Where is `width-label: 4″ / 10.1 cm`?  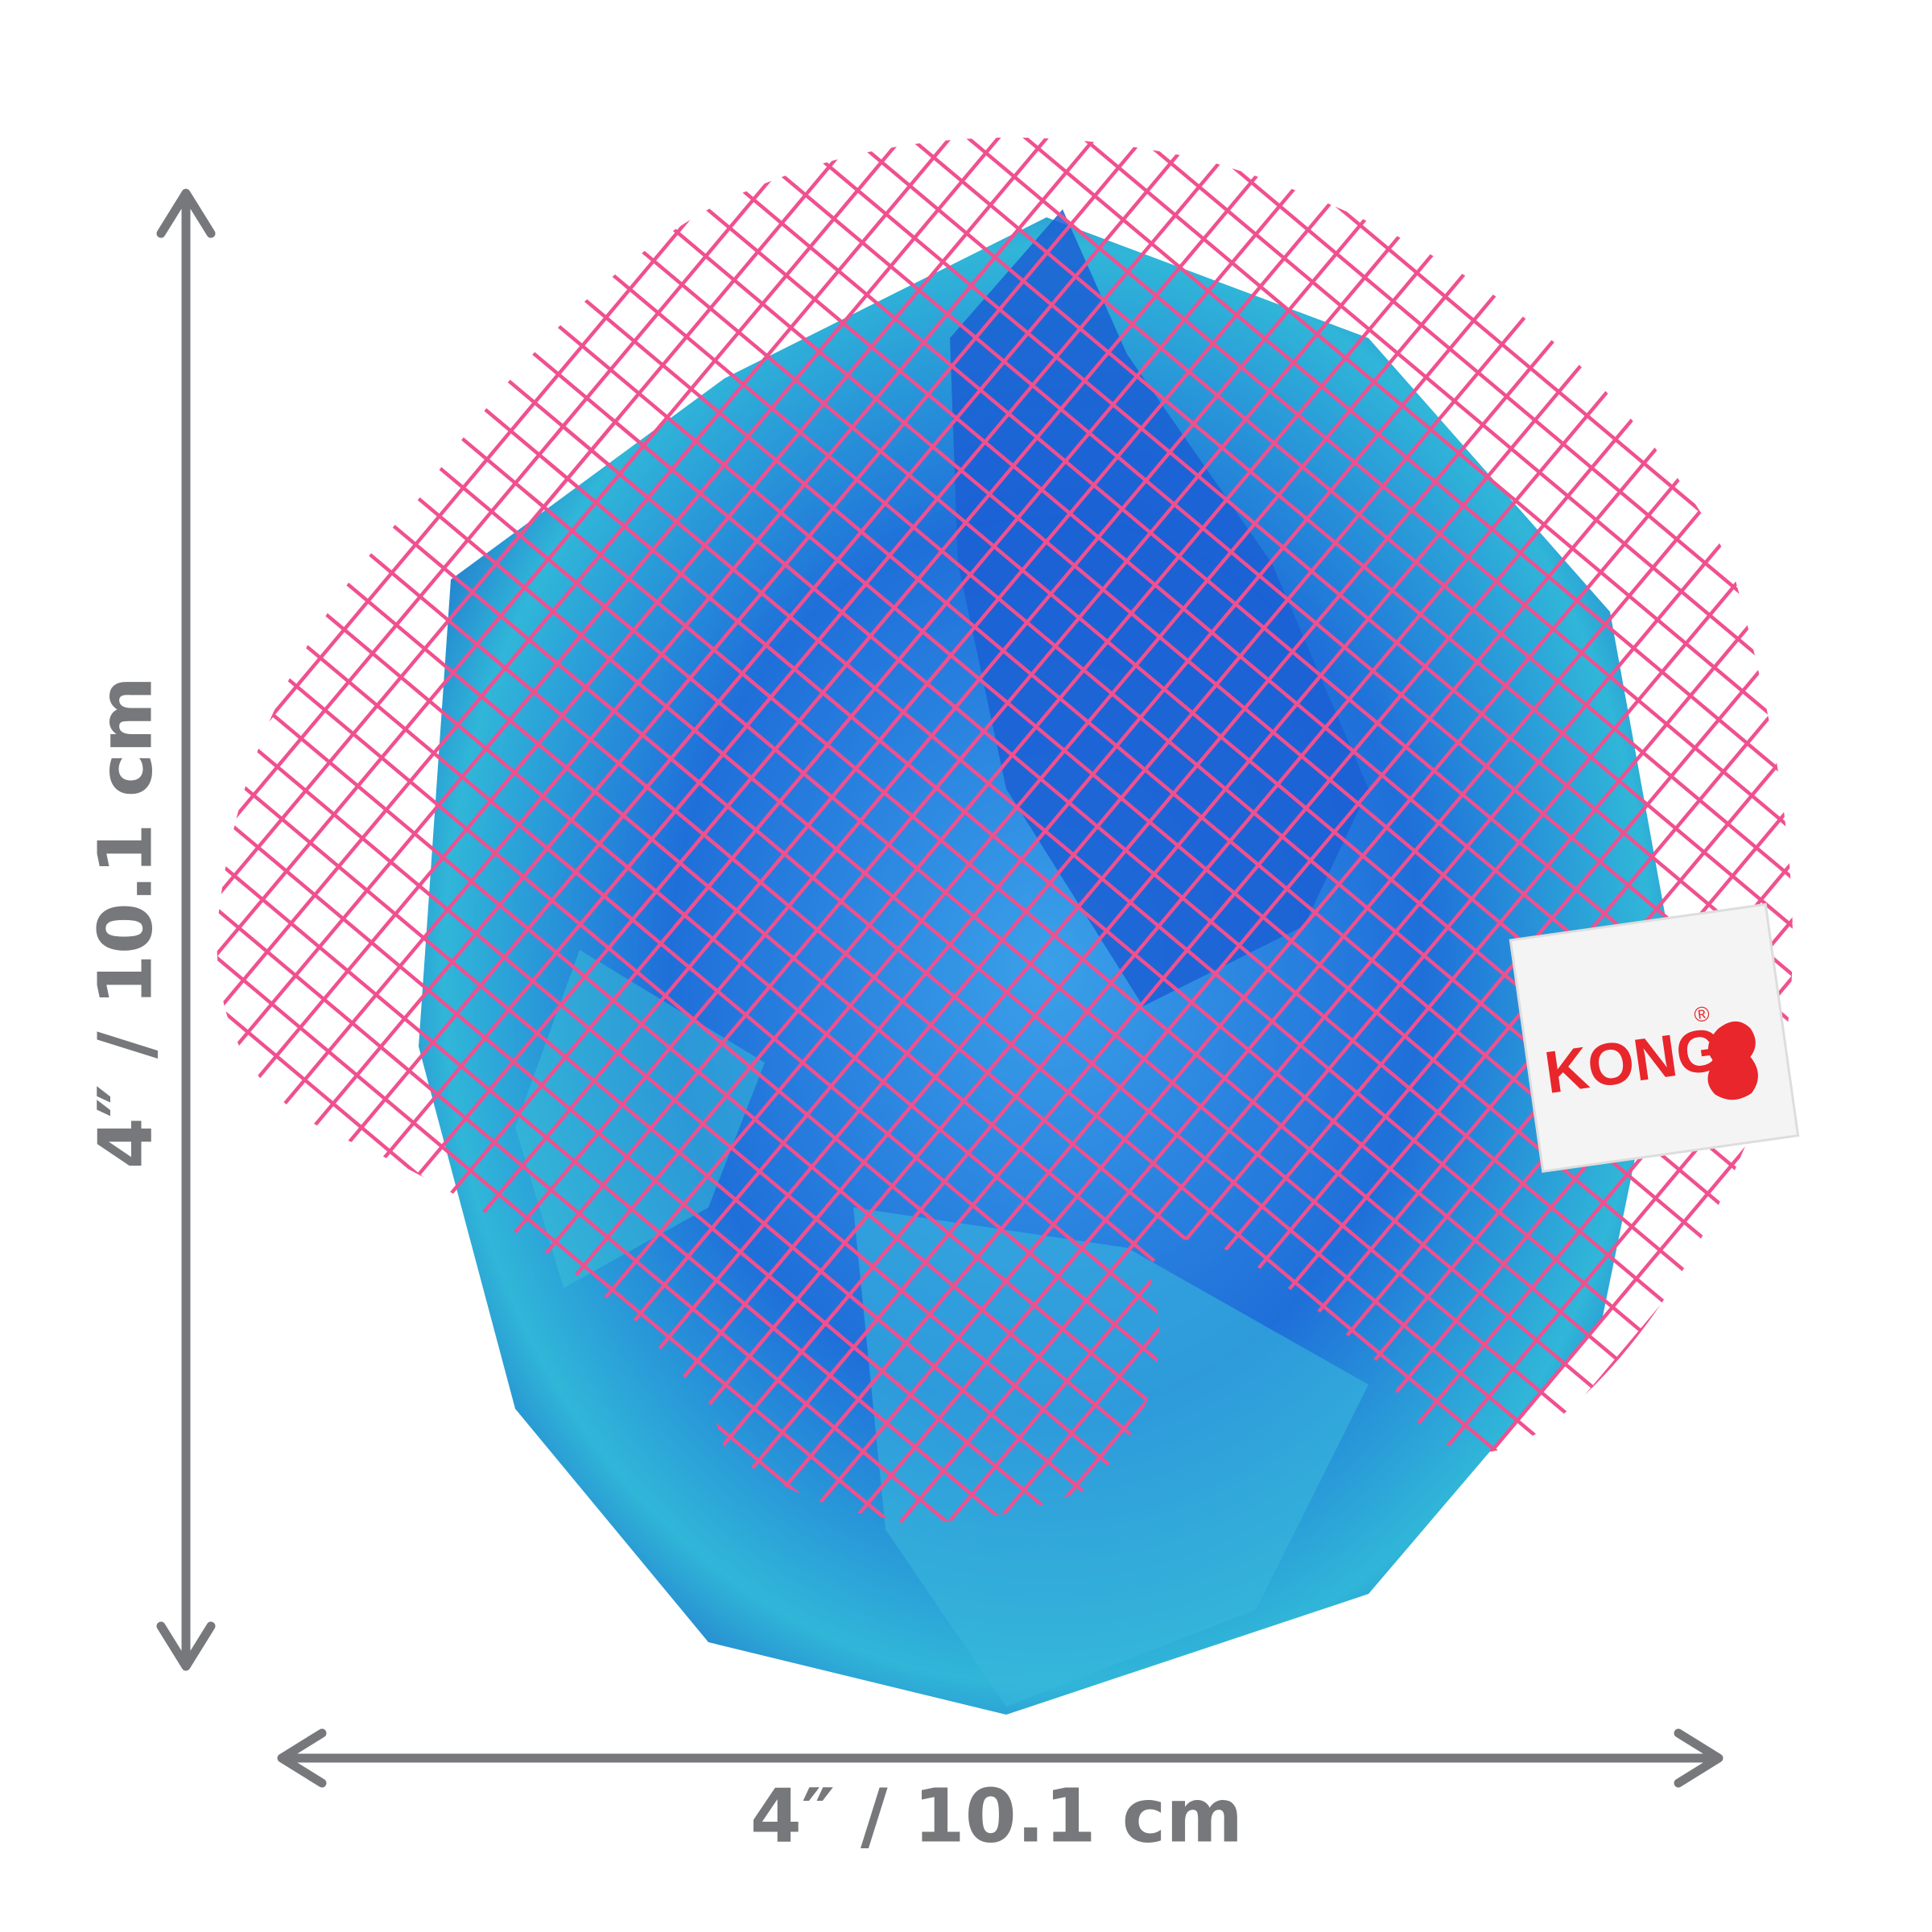 width-label: 4″ / 10.1 cm is located at coordinates (996, 1816).